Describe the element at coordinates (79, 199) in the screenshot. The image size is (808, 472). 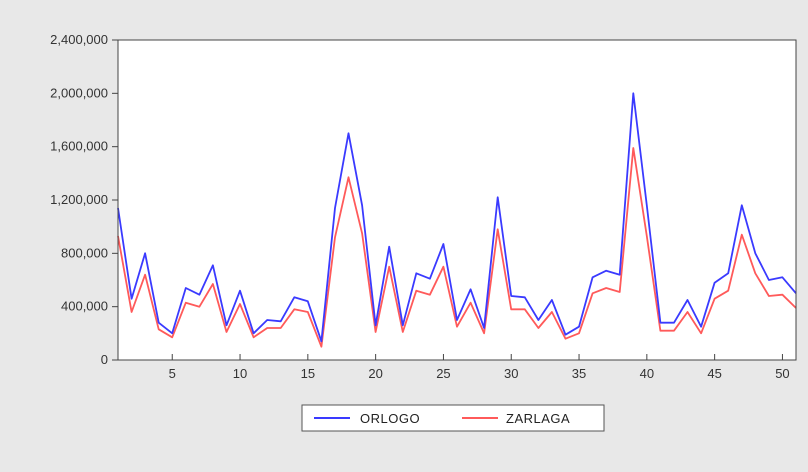
I see `y-tick-label: 1,200,000` at that location.